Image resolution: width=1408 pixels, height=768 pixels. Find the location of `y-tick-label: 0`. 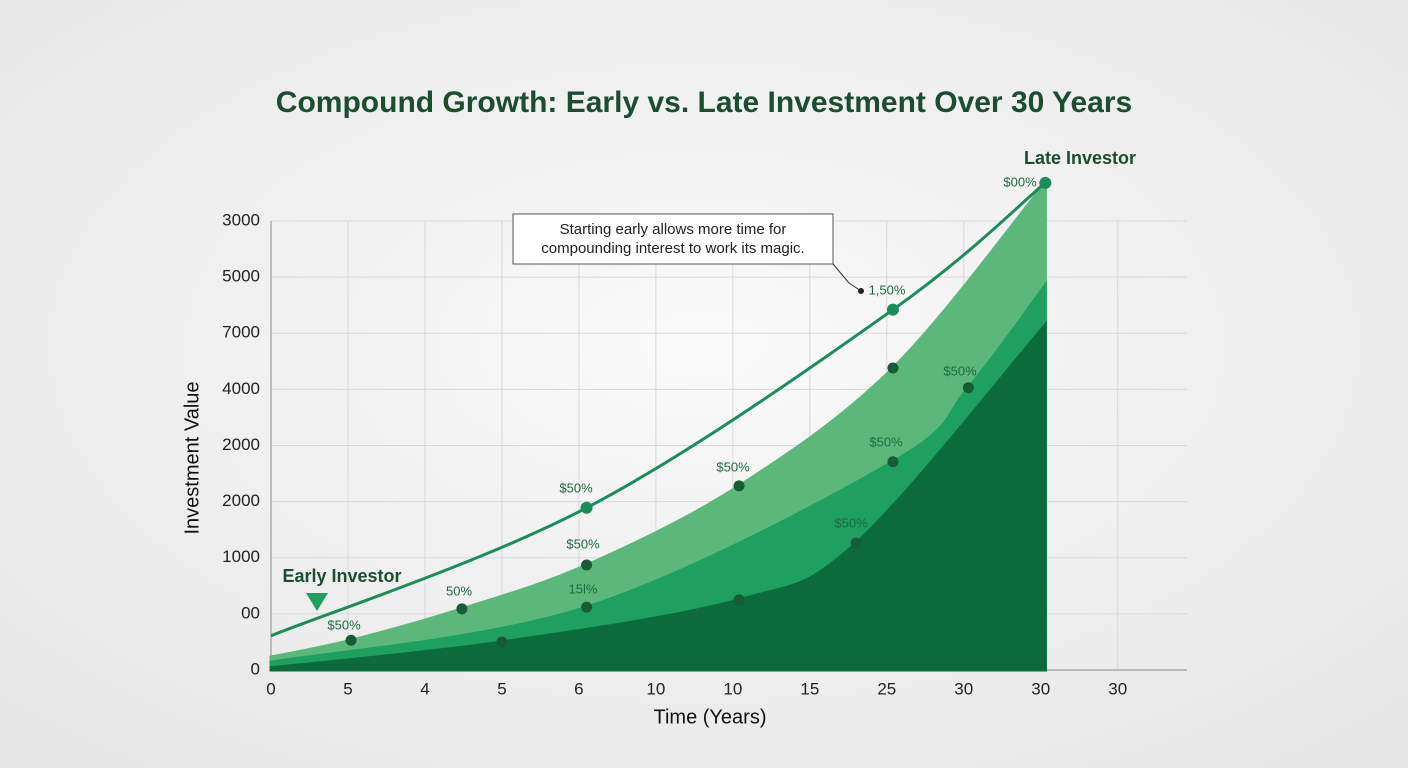

y-tick-label: 0 is located at coordinates (255, 668).